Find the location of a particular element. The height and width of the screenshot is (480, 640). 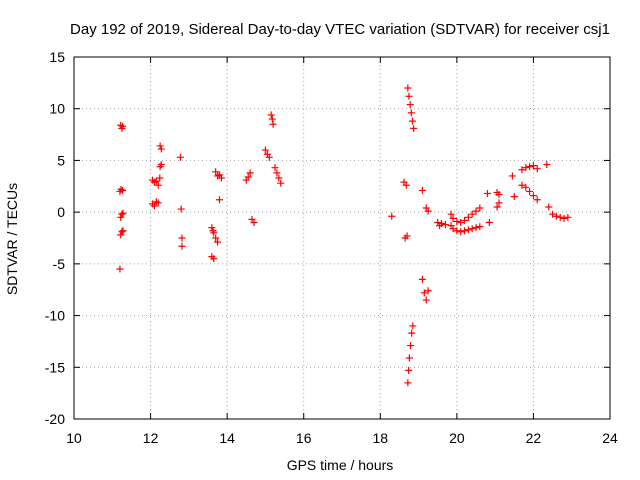

y-tick-label: -5 is located at coordinates (59, 264).